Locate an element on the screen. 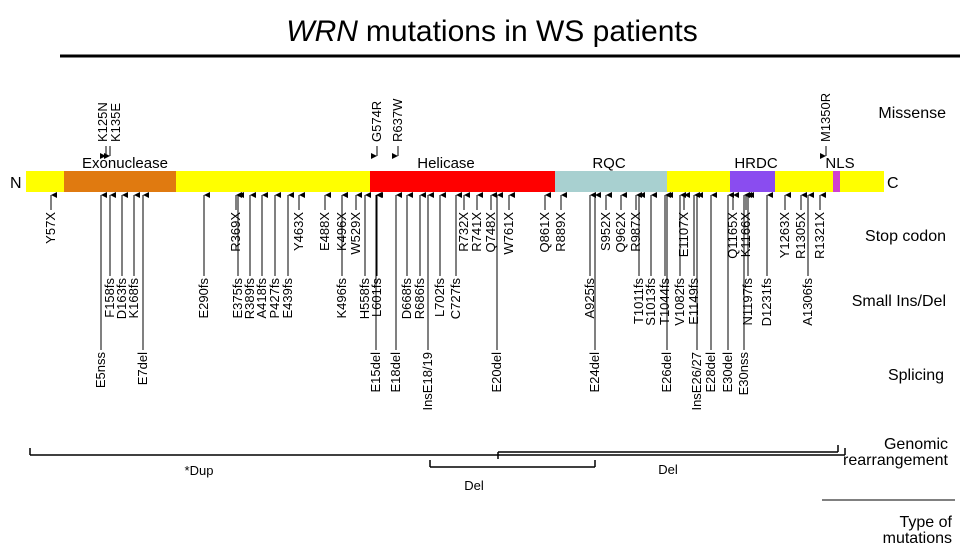 The width and height of the screenshot is (960, 556). stop-codon-label: R732X is located at coordinates (463, 232).